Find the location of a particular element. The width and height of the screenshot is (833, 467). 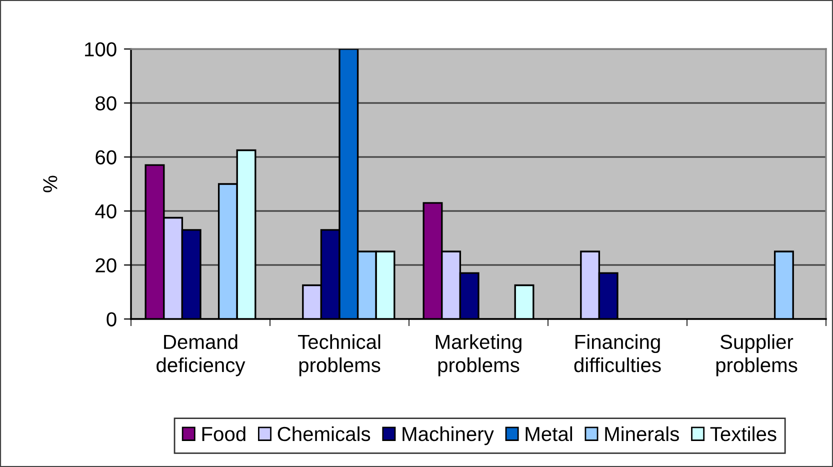

y-tick-label: 40 is located at coordinates (105, 211).